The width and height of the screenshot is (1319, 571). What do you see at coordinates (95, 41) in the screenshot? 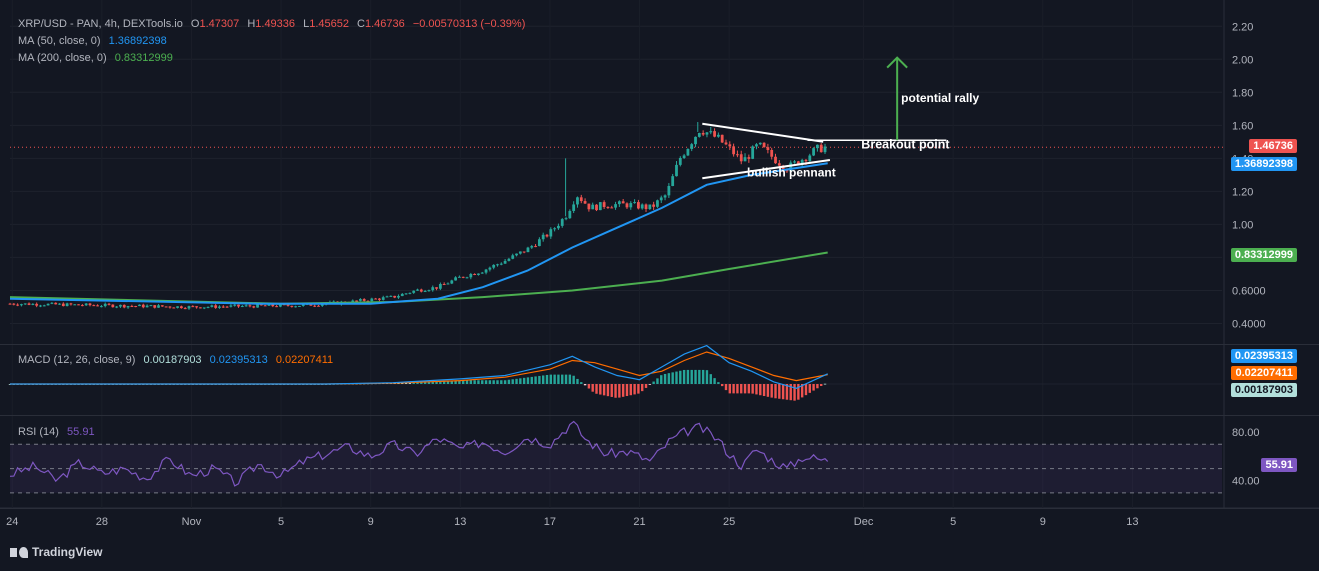
I see `ma50-legend: MA (50, close, 0) 1.36892398` at bounding box center [95, 41].